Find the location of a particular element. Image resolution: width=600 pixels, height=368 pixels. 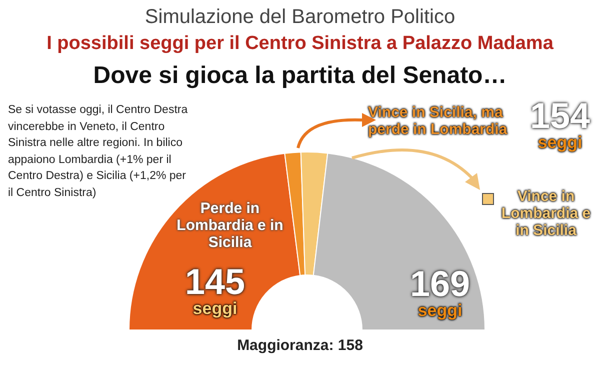

slice-label: Vince in Sicilia, ma perde in Lombardia is located at coordinates (438, 121).